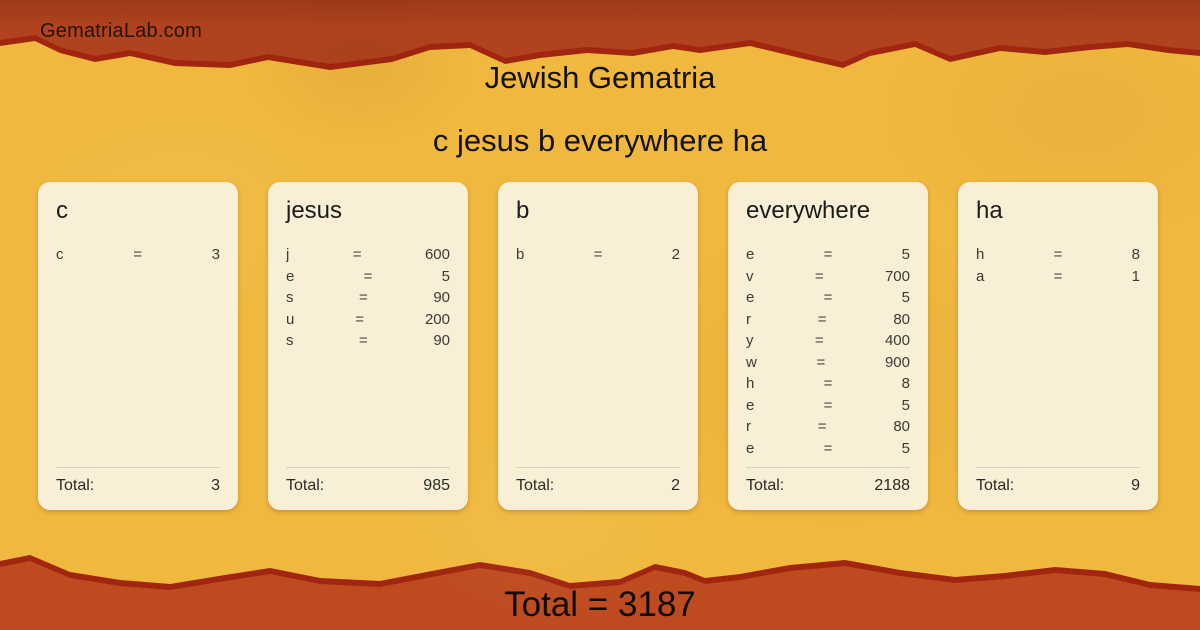 The image size is (1200, 630). What do you see at coordinates (368, 255) in the screenshot?
I see `letter-row: j = 600` at bounding box center [368, 255].